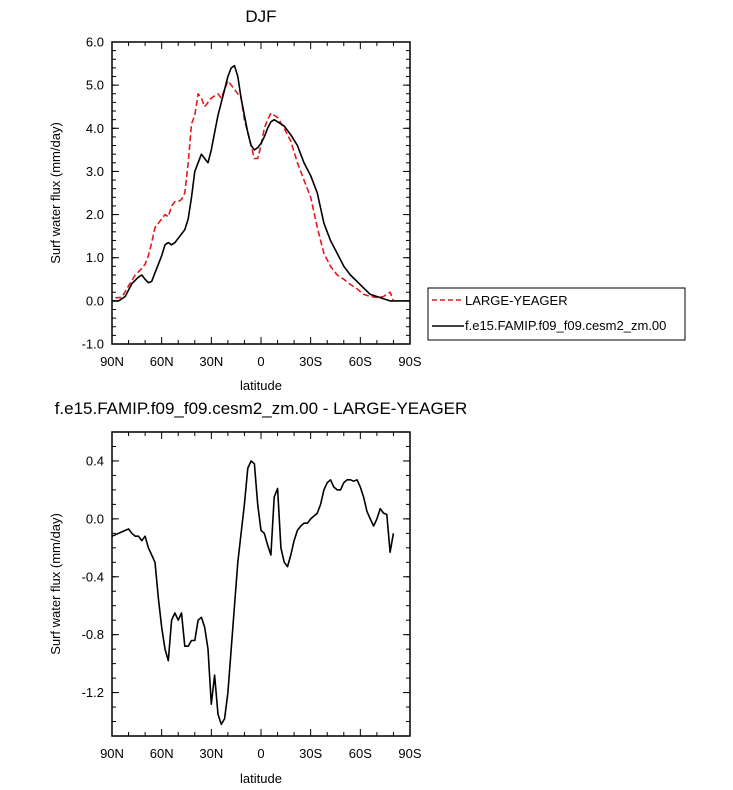 This screenshot has width=733, height=790. Describe the element at coordinates (95, 214) in the screenshot. I see `top-y-tick-label: 2.0` at that location.